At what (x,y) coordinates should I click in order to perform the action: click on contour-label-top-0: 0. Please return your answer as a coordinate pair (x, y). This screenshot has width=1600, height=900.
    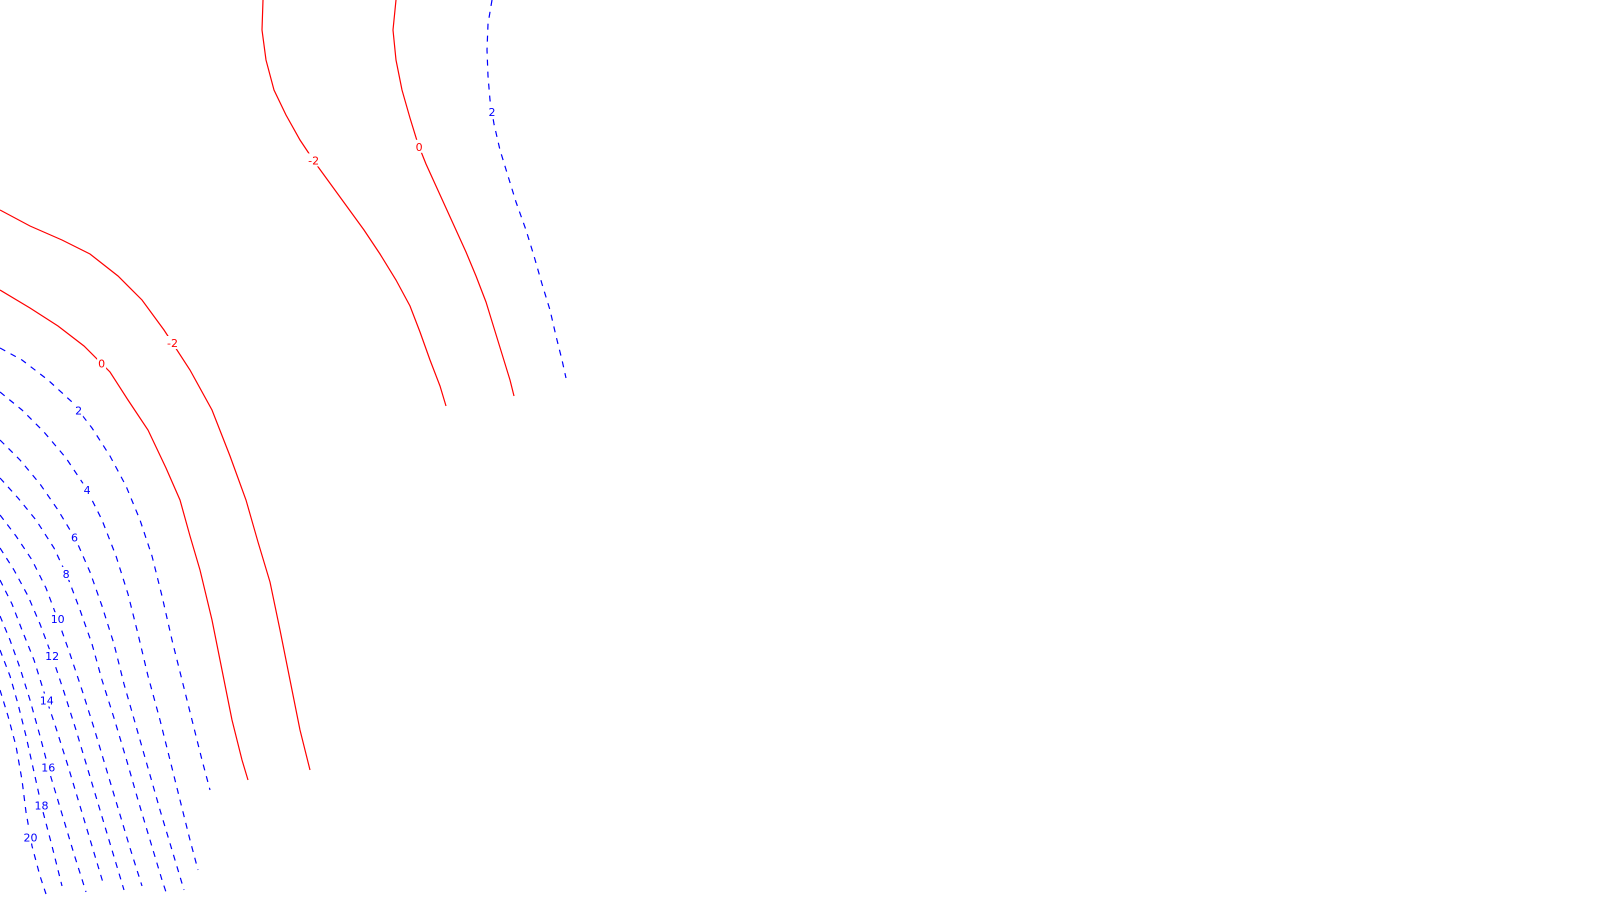
    Looking at the image, I should click on (419, 147).